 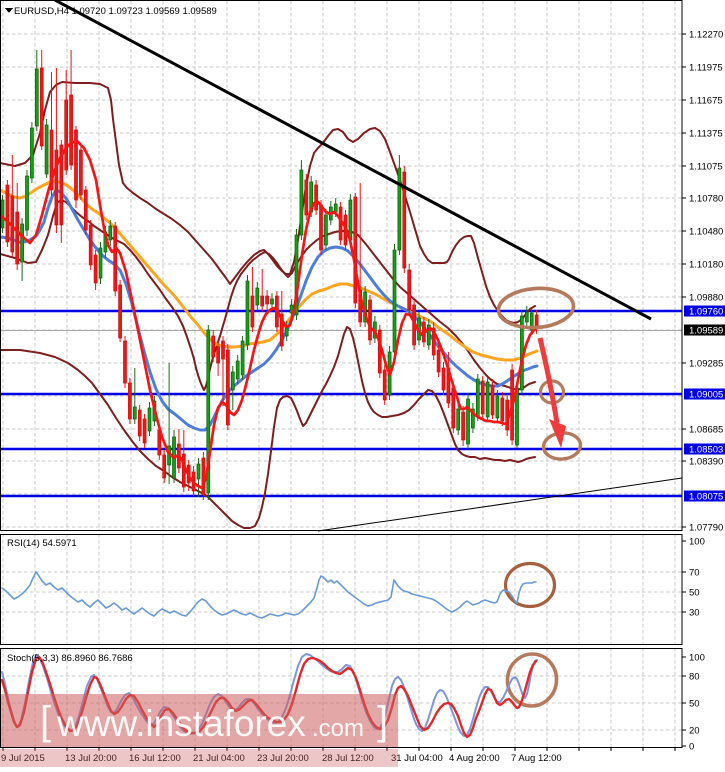 What do you see at coordinates (706, 68) in the screenshot?
I see `svg-text: 1.11975` at bounding box center [706, 68].